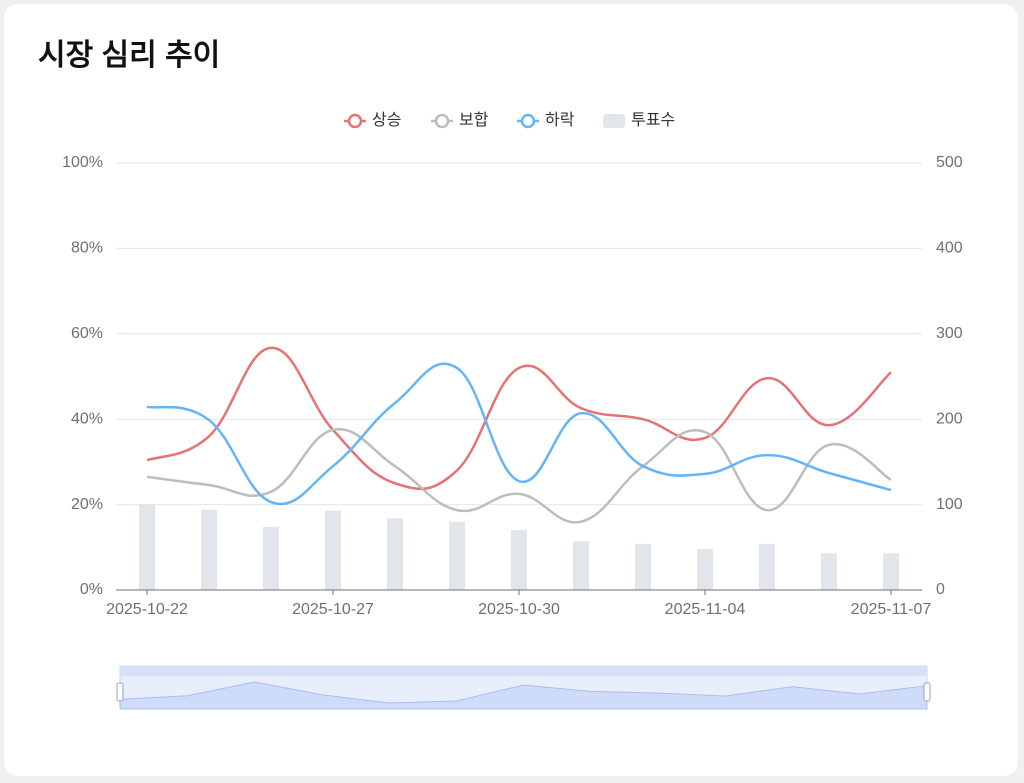  Describe the element at coordinates (519, 609) in the screenshot. I see `x-tick-label: 2025-10-30` at that location.